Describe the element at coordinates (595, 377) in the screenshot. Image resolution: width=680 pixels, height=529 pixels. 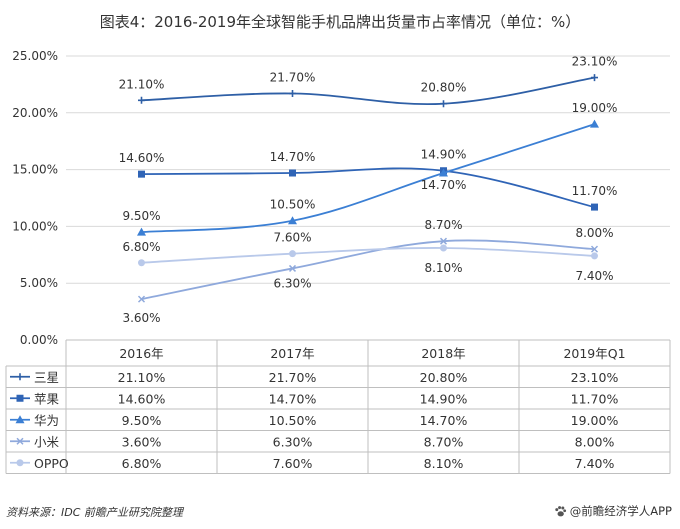
I see `table-cell: 23.10%` at that location.